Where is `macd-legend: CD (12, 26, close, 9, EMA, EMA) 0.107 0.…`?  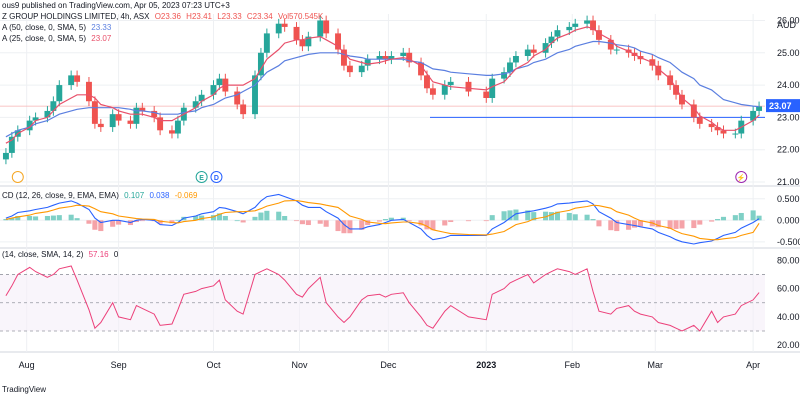 macd-legend: CD (12, 26, close, 9, EMA, EMA) 0.107 0.… is located at coordinates (101, 196).